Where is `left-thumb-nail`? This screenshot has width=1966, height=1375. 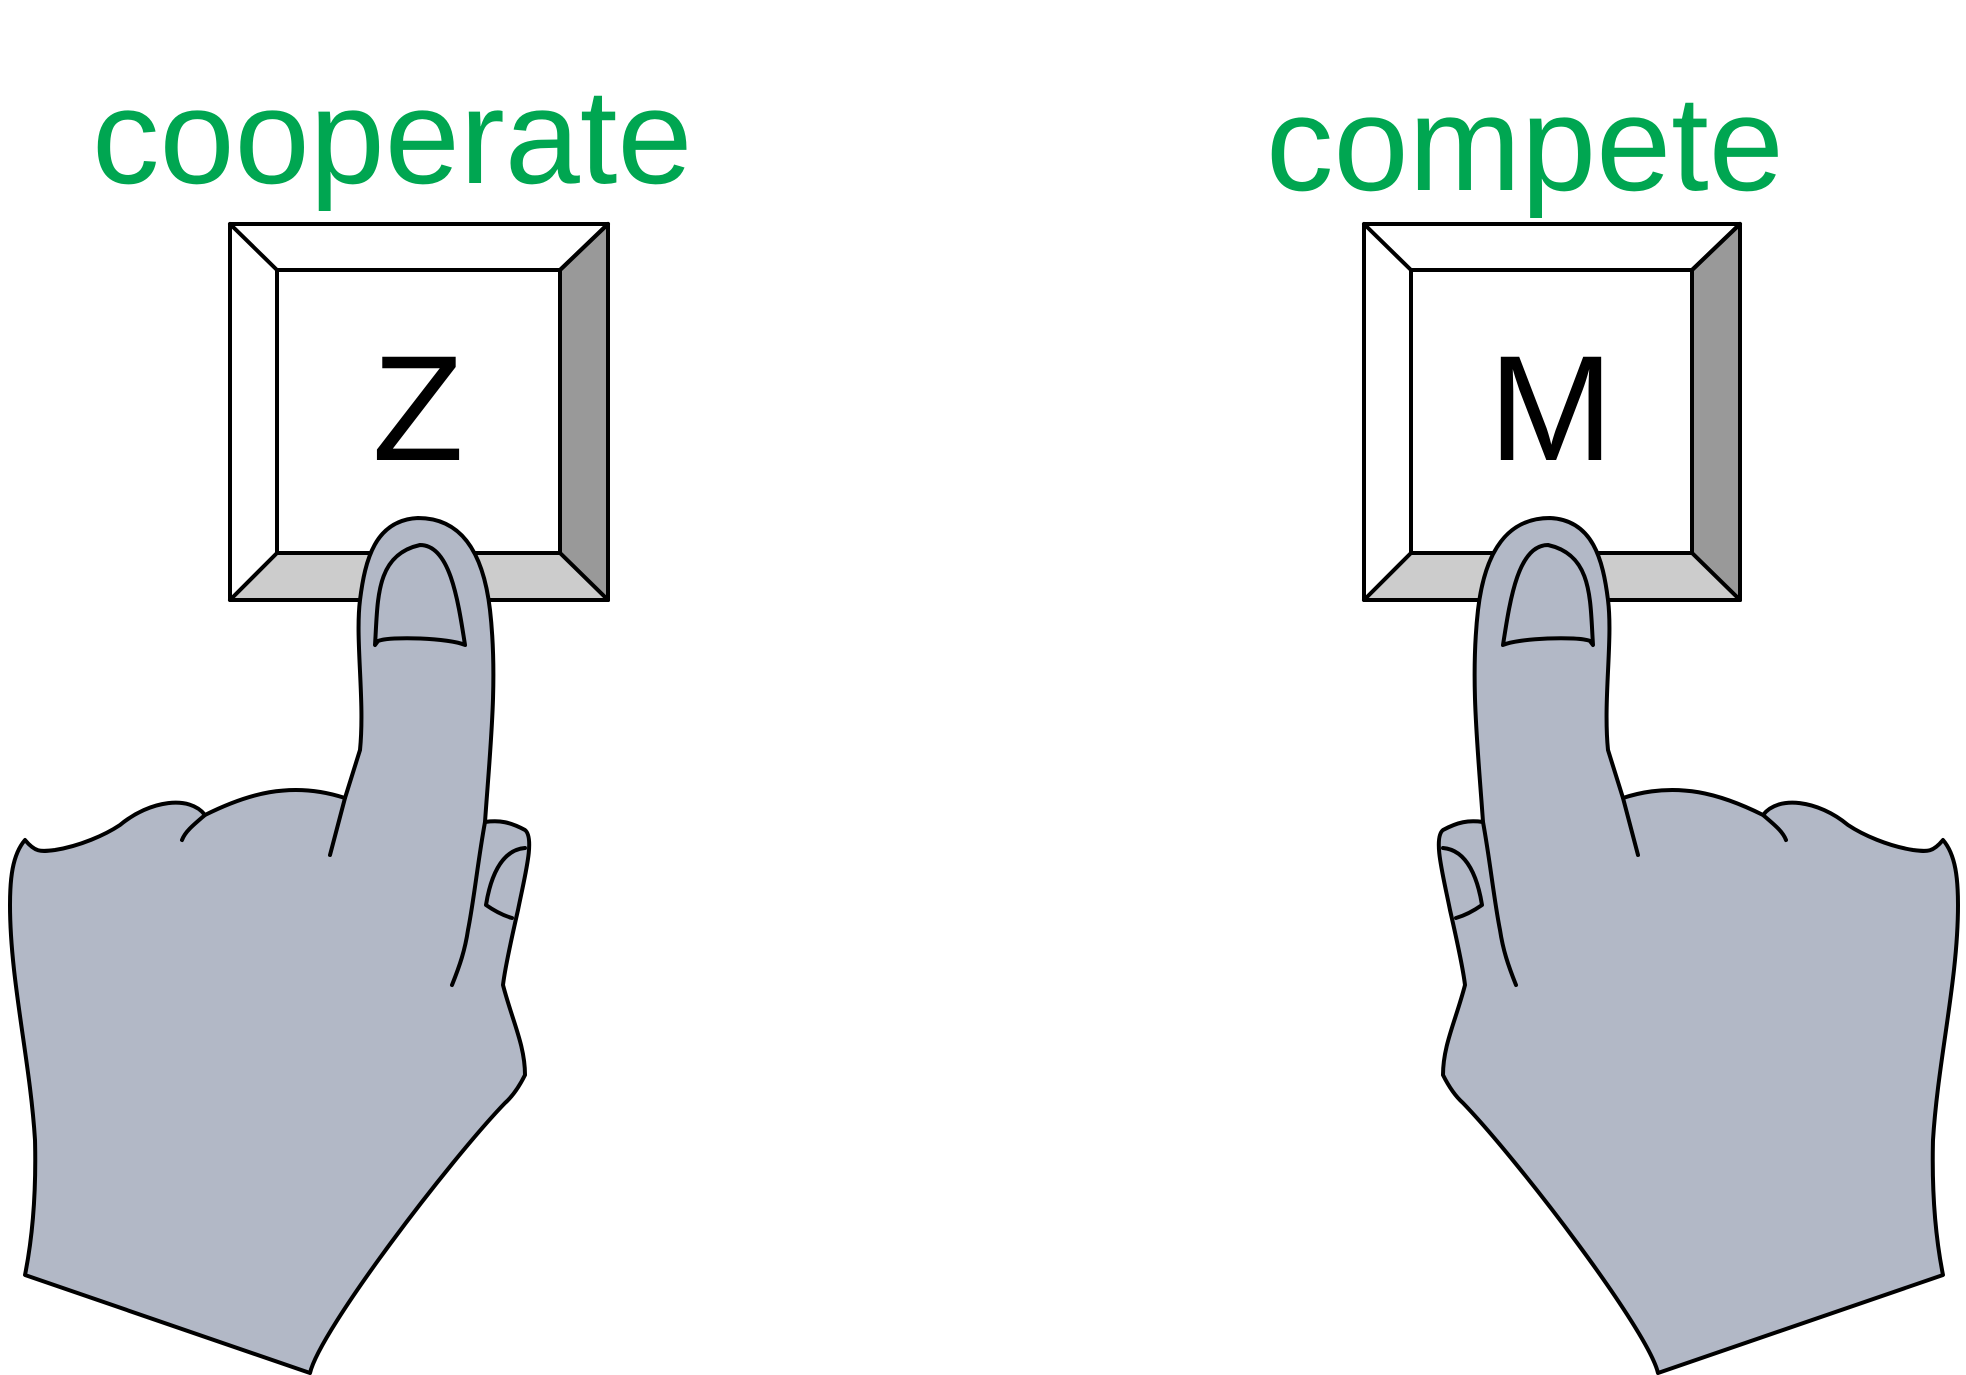 left-thumb-nail is located at coordinates (420, 595).